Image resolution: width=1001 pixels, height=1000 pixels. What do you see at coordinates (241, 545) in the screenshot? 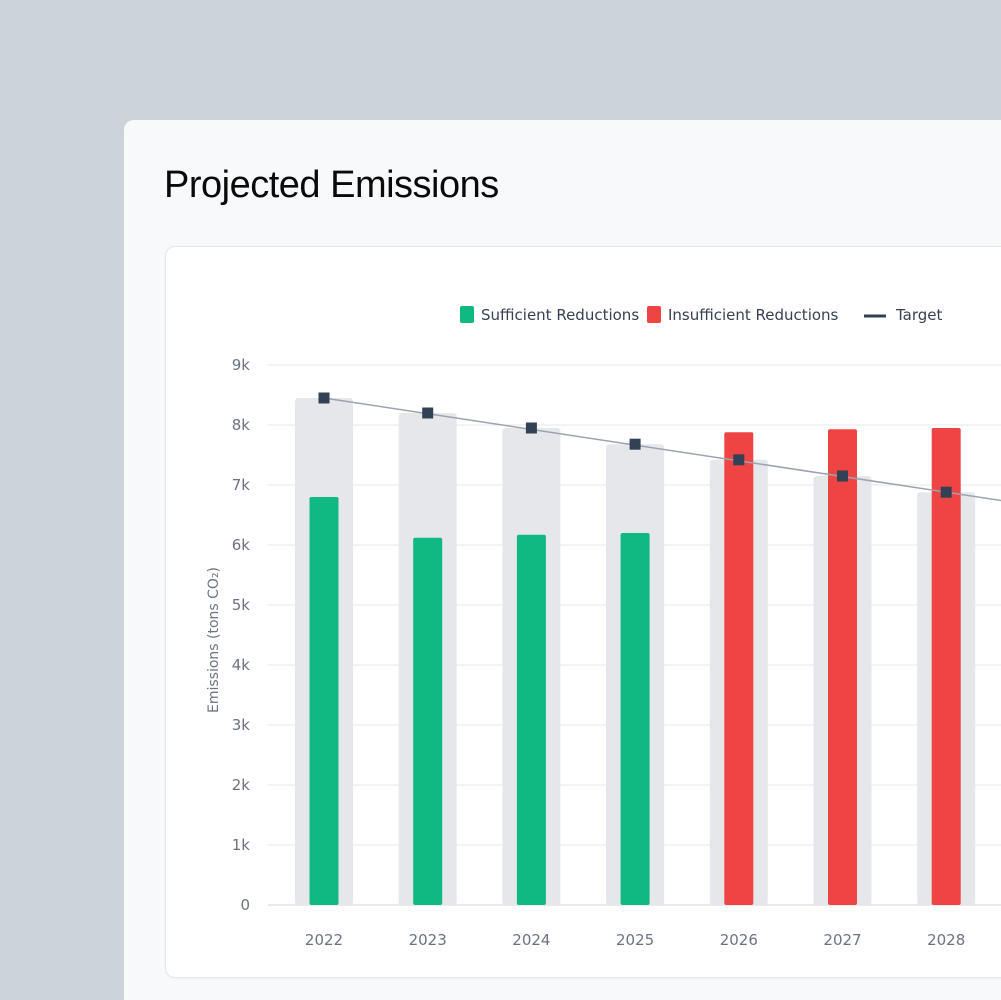
I see `y-tick-label: 6k` at bounding box center [241, 545].